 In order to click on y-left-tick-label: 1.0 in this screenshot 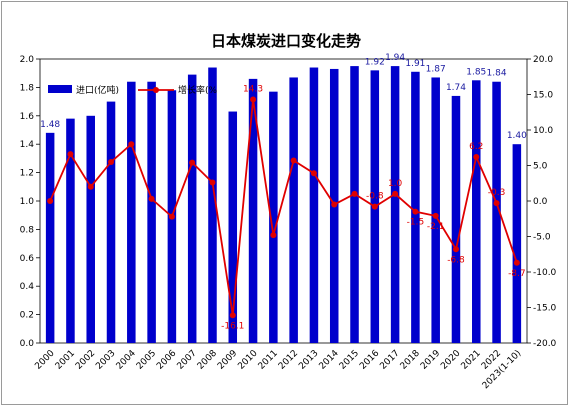, I will do `click(27, 202)`.